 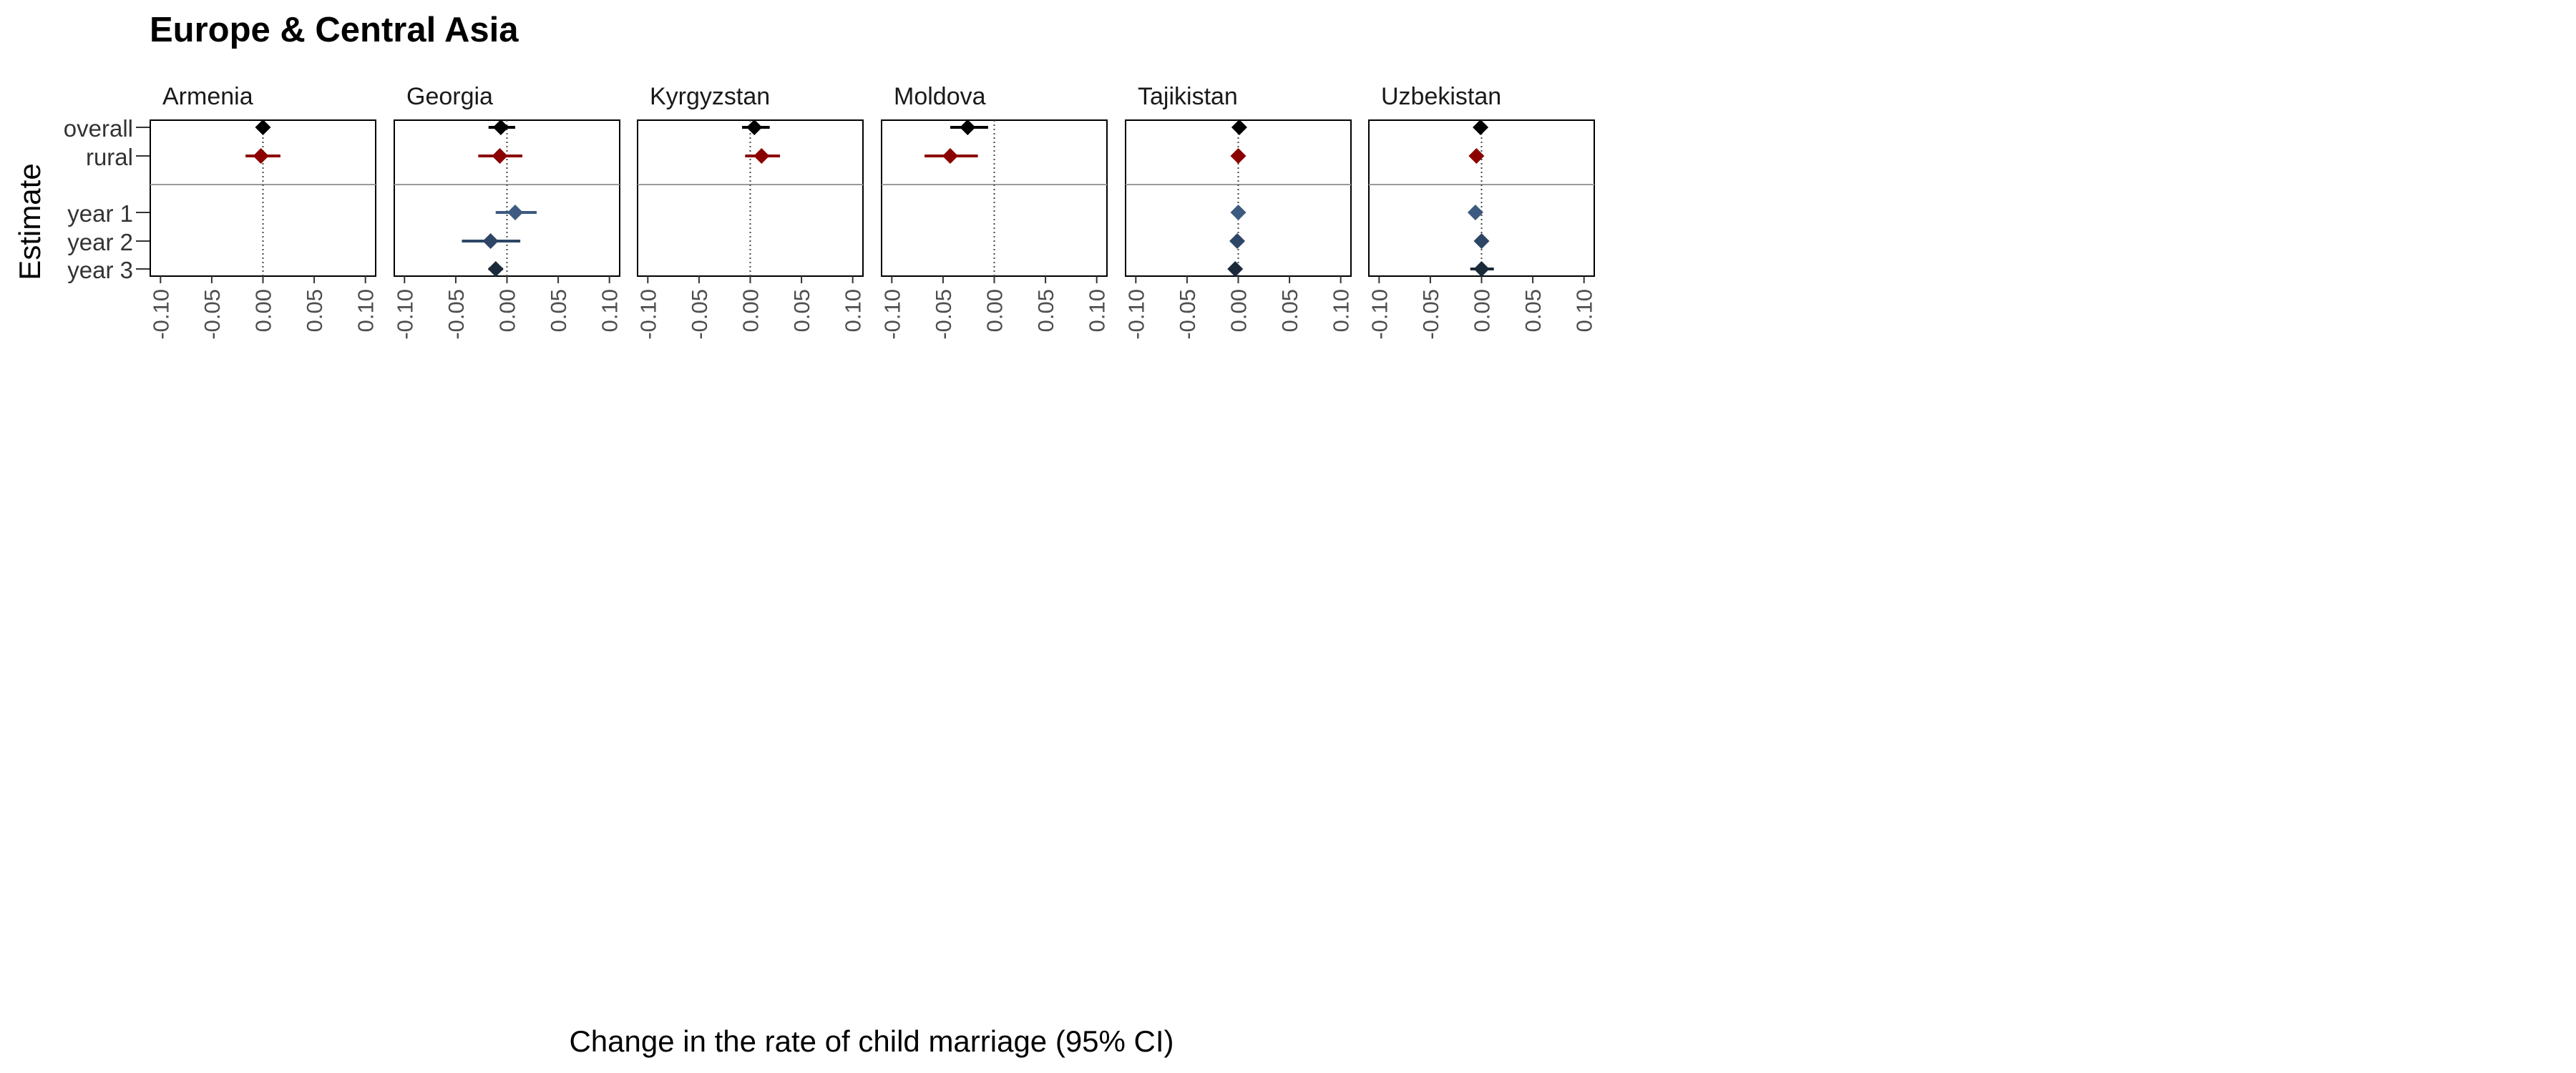 I want to click on facet-label: Kyrgyzstan, so click(x=710, y=96).